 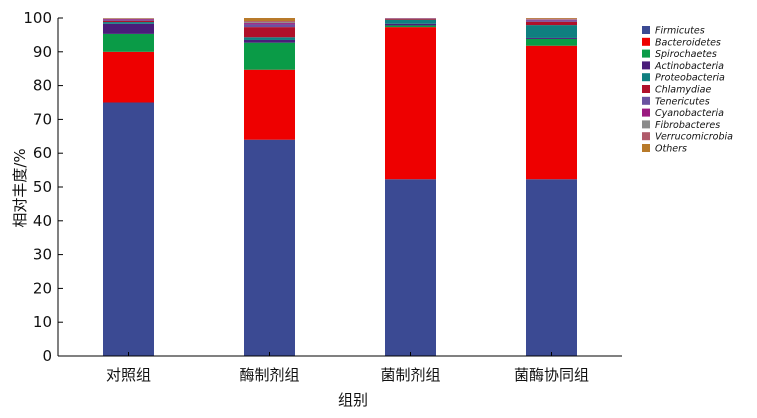 I want to click on x-axis-title: 组别, so click(x=353, y=400).